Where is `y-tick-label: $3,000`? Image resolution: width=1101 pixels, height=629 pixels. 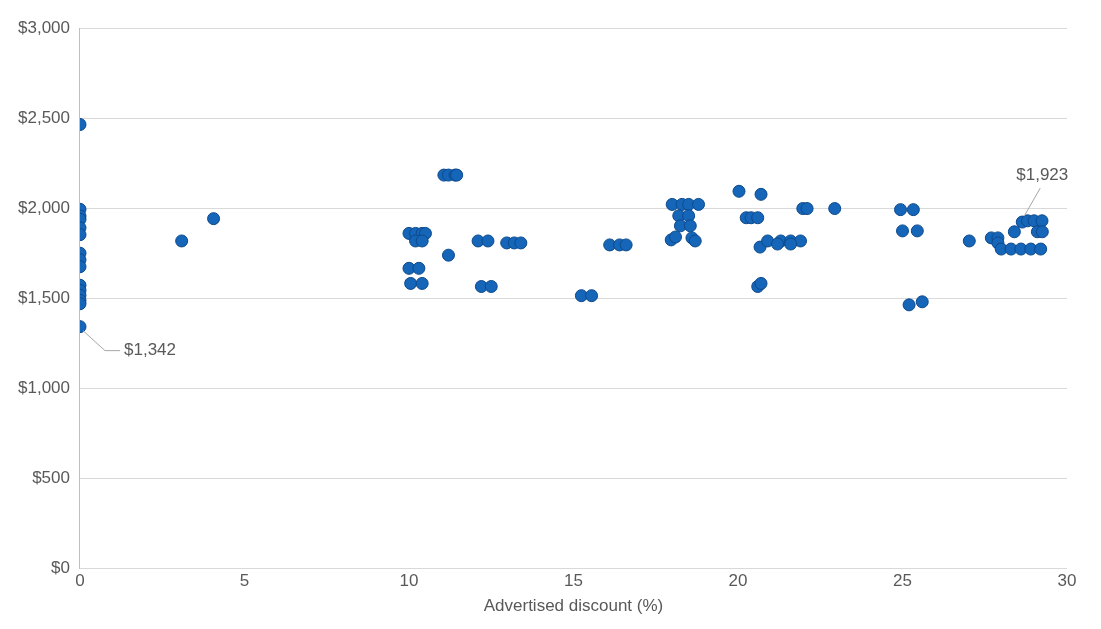
y-tick-label: $3,000 is located at coordinates (44, 27).